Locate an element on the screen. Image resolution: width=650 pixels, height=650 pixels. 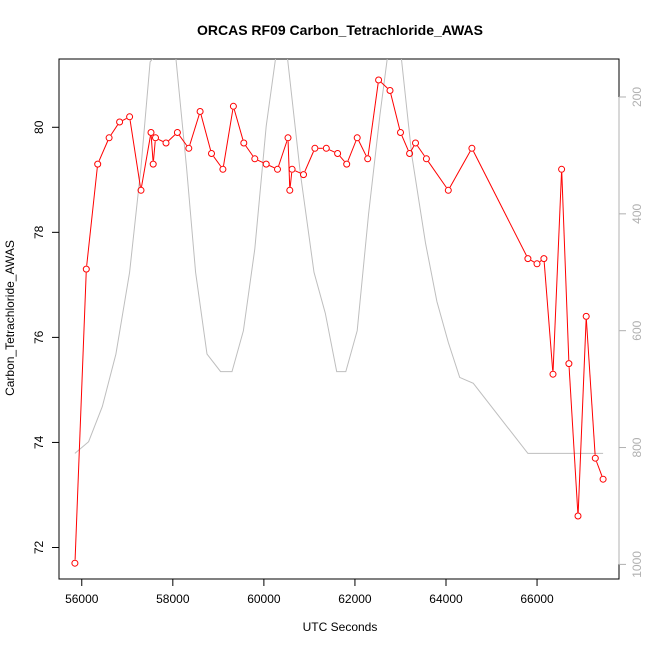
x-tick-label: 56000 is located at coordinates (82, 599).